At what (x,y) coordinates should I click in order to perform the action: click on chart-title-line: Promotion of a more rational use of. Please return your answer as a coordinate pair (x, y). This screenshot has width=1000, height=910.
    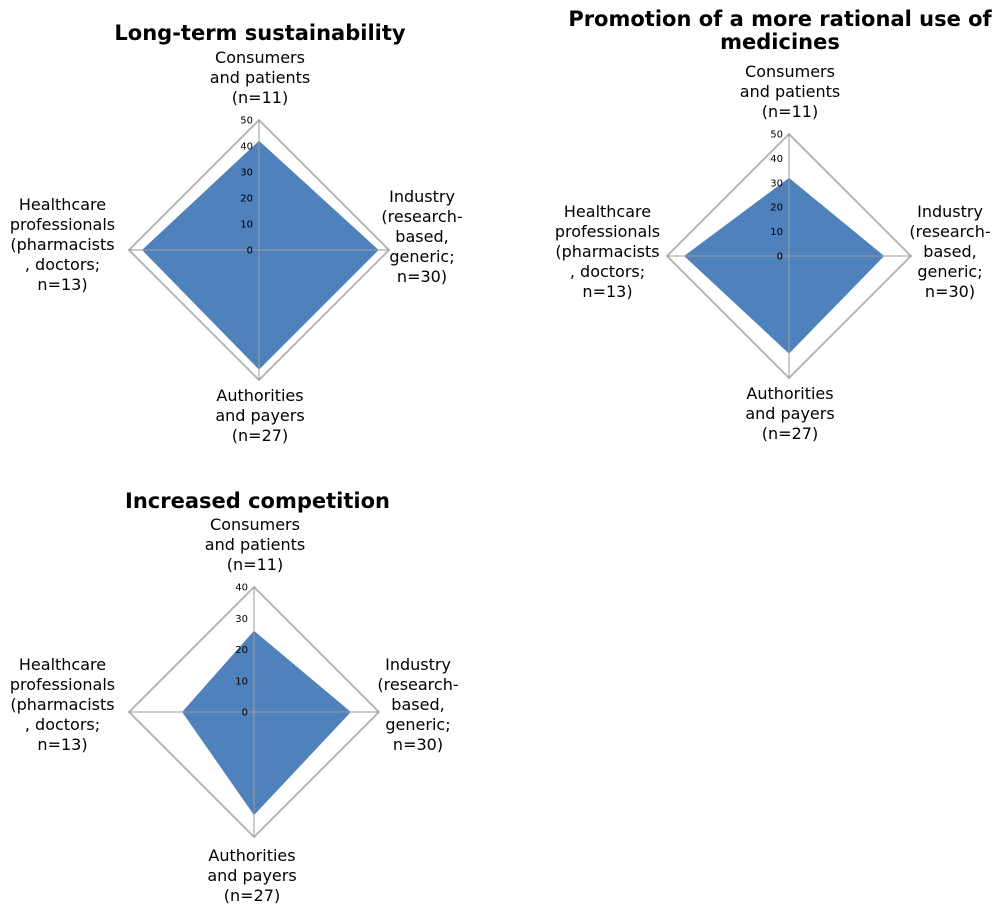
    Looking at the image, I should click on (780, 19).